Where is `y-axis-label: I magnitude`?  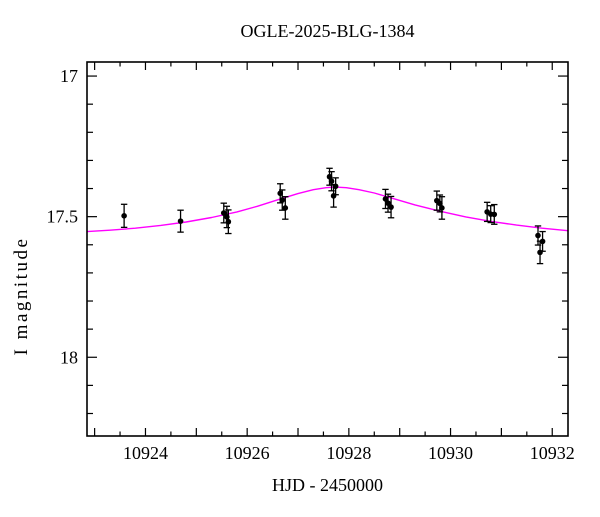
y-axis-label: I magnitude is located at coordinates (21, 296).